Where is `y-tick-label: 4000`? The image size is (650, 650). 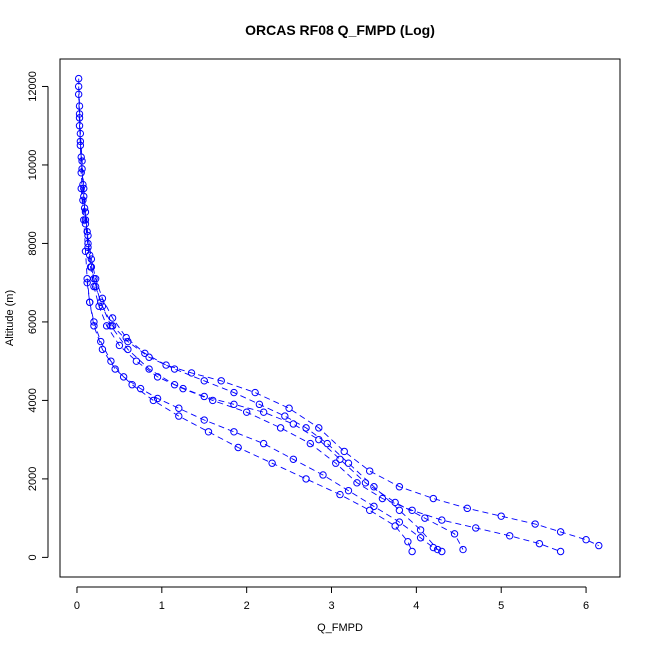 y-tick-label: 4000 is located at coordinates (33, 400).